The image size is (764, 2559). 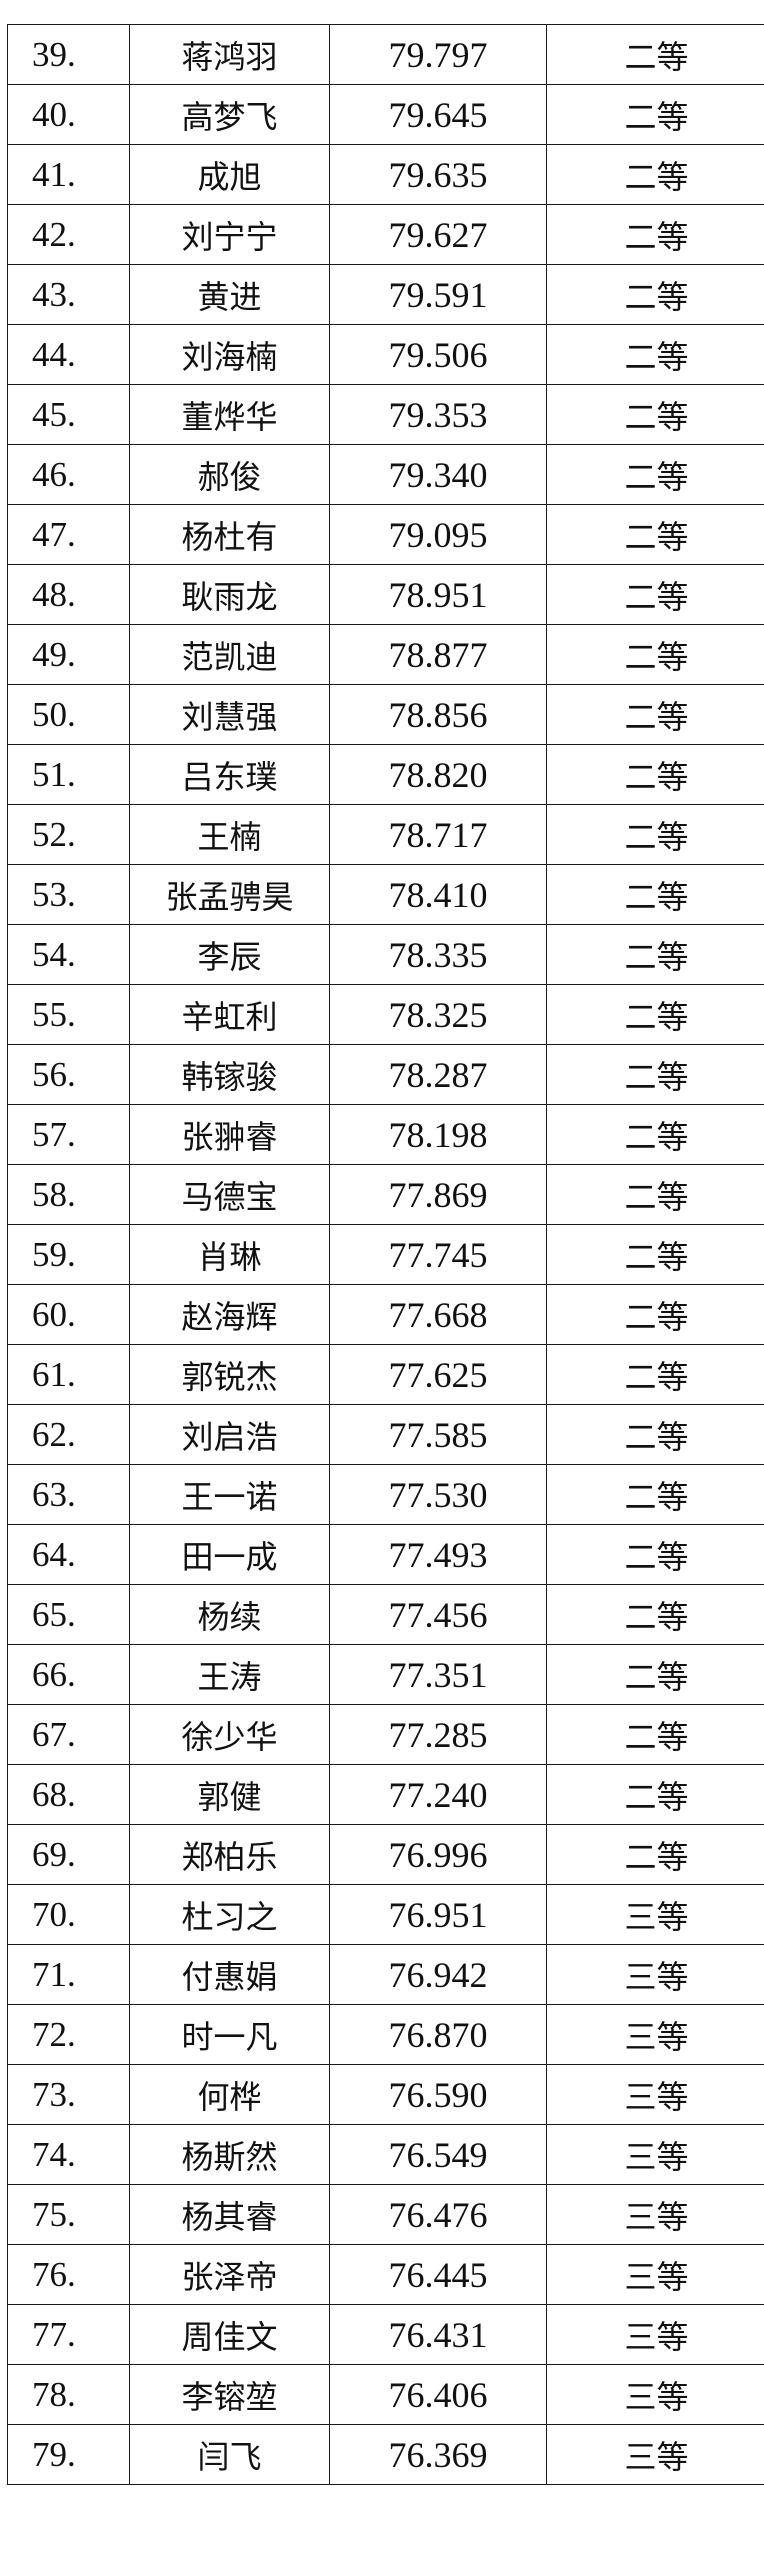 I want to click on table-row: 72. 时一凡 76.870 三等, so click(x=385, y=2034).